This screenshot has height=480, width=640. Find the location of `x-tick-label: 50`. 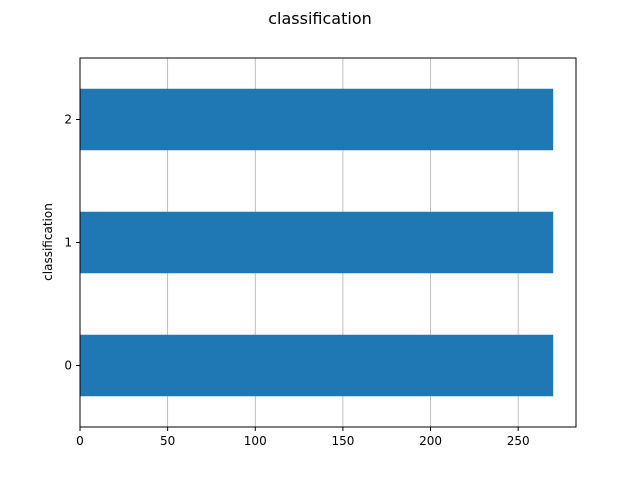

x-tick-label: 50 is located at coordinates (167, 441).